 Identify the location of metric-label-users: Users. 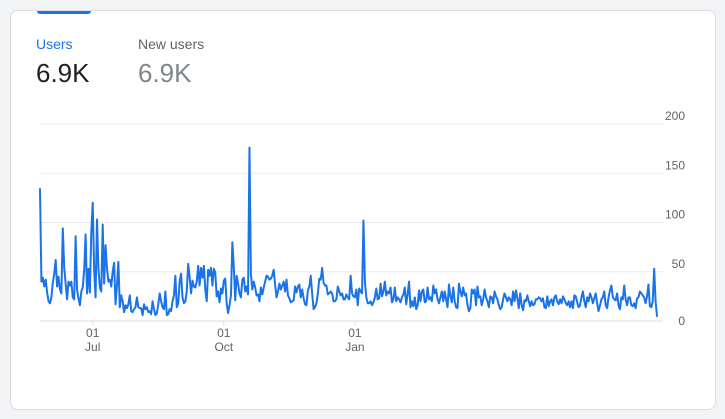
(54, 44).